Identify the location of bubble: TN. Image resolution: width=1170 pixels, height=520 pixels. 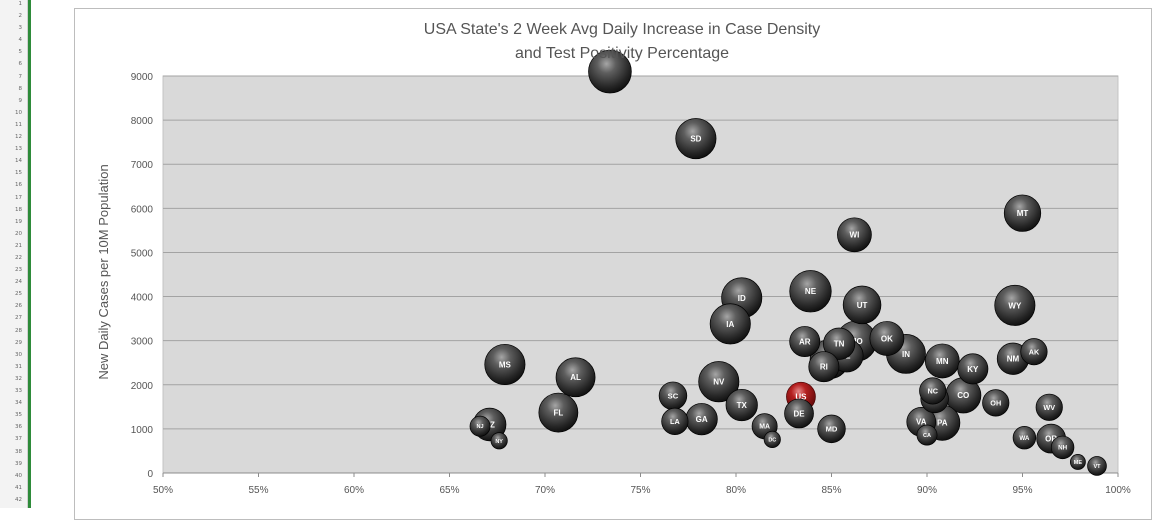
(839, 343).